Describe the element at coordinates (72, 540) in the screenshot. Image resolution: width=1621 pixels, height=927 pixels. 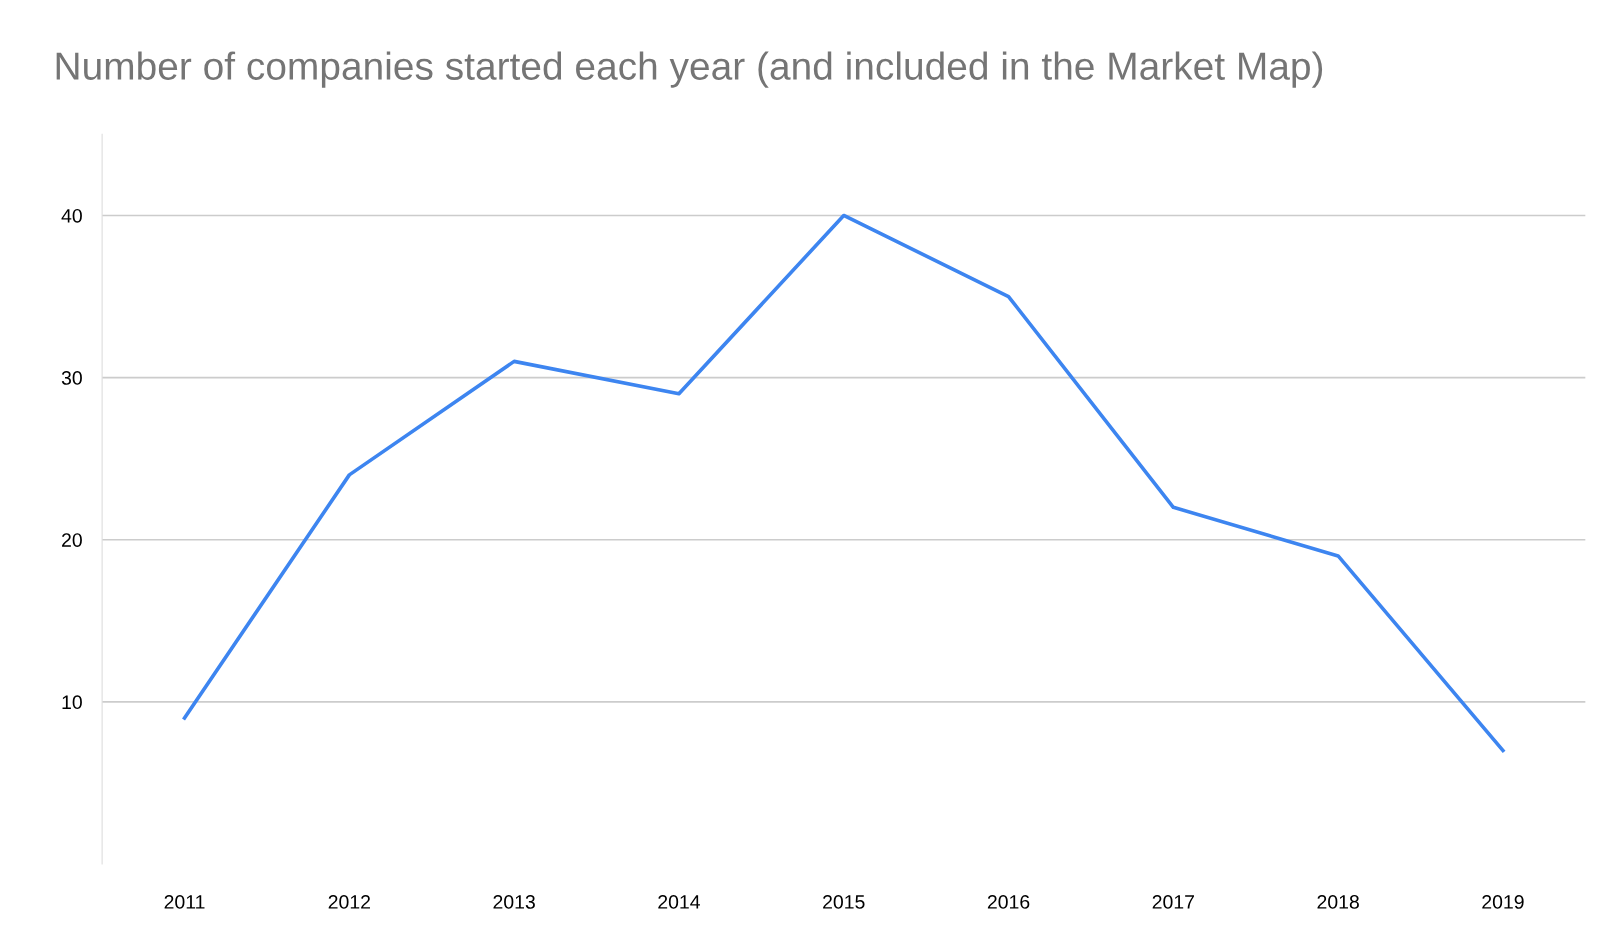
I see `y-tick-label: 20` at that location.